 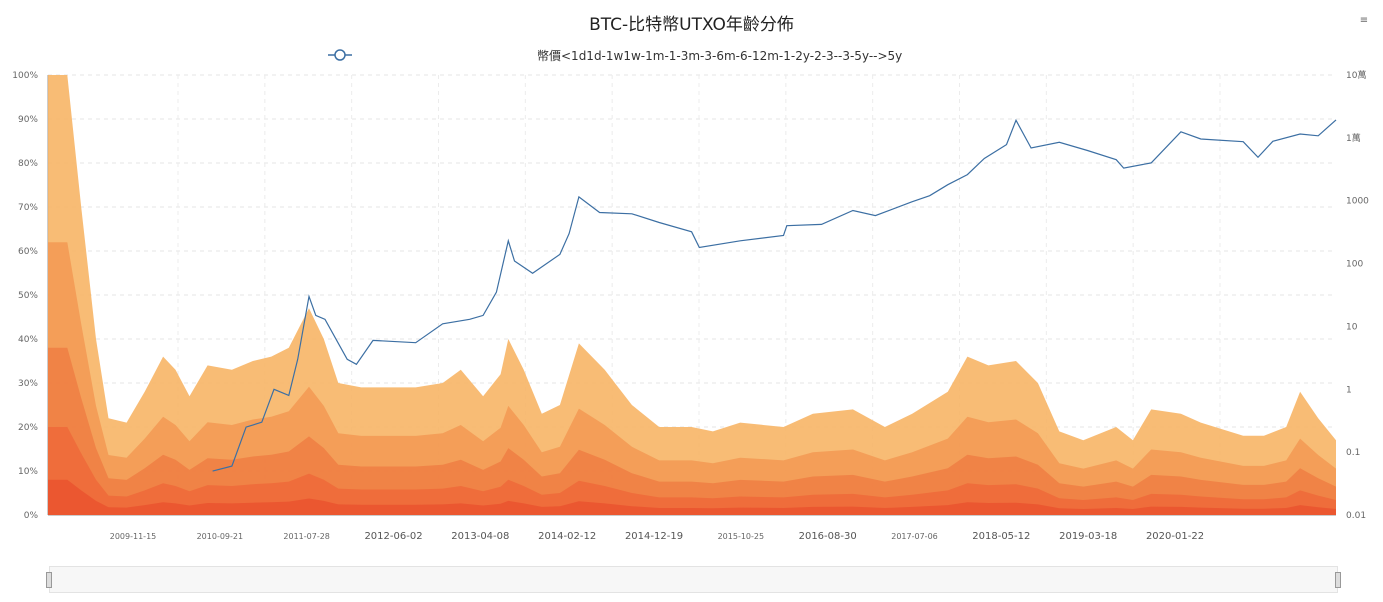 I want to click on chart-title: BTC-比特幣UTXO年齡分佈, so click(x=691, y=25).